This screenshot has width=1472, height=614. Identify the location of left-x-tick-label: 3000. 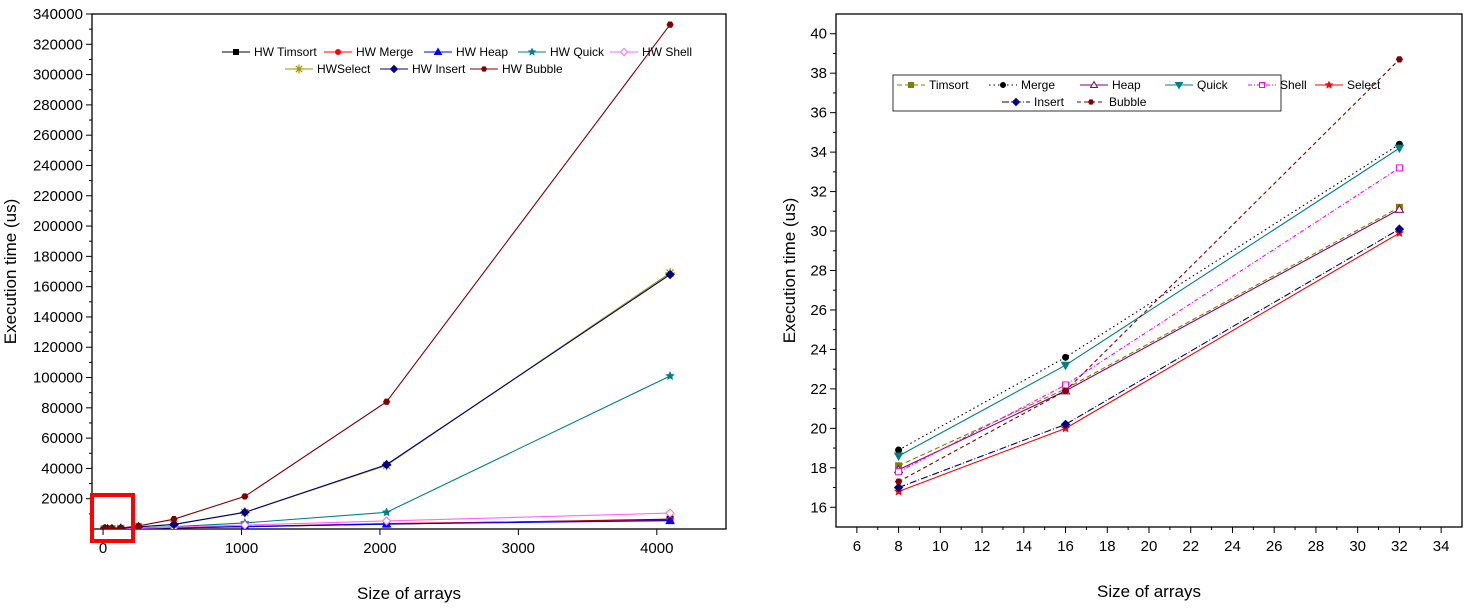
(518, 548).